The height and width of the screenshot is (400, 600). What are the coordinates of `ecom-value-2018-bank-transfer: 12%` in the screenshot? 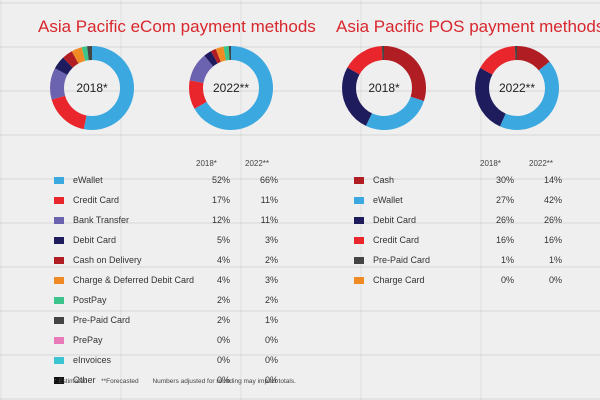 It's located at (220, 220).